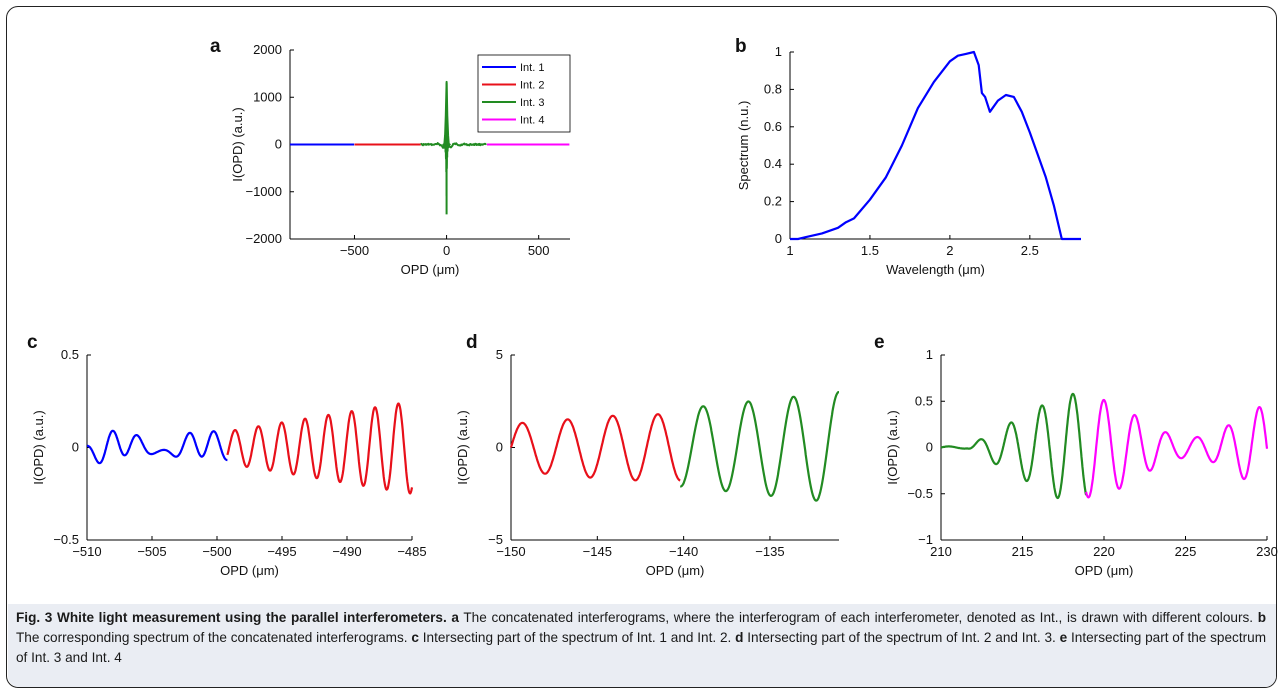  Describe the element at coordinates (935, 145) in the screenshot. I see `panel-b-spectrum-line` at that location.